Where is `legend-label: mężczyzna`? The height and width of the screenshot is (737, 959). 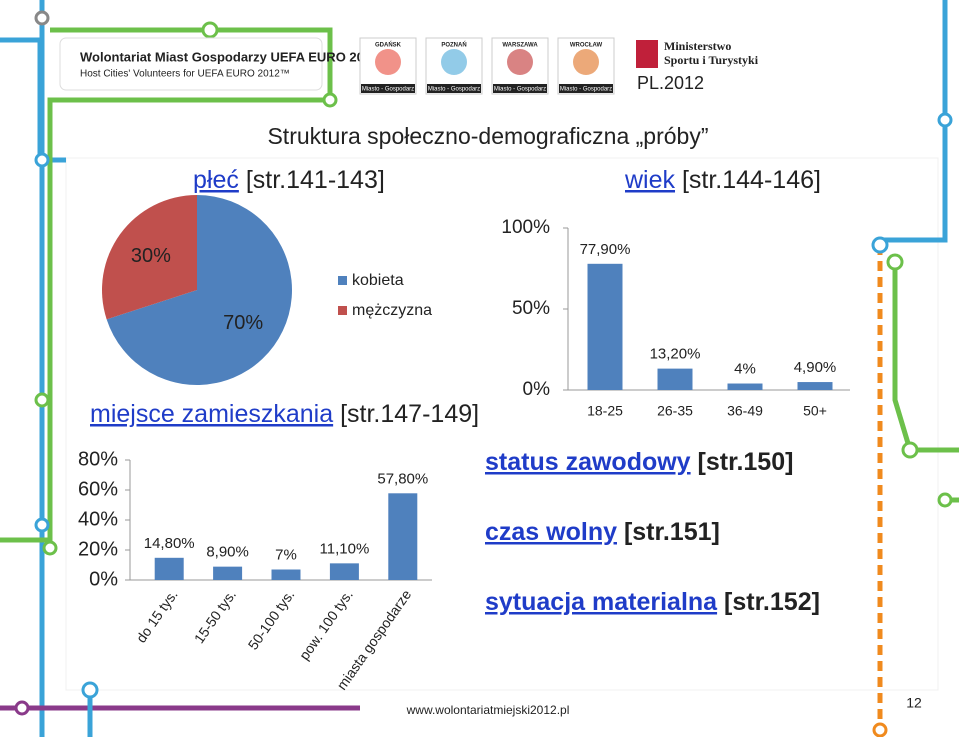 legend-label: mężczyzna is located at coordinates (392, 310).